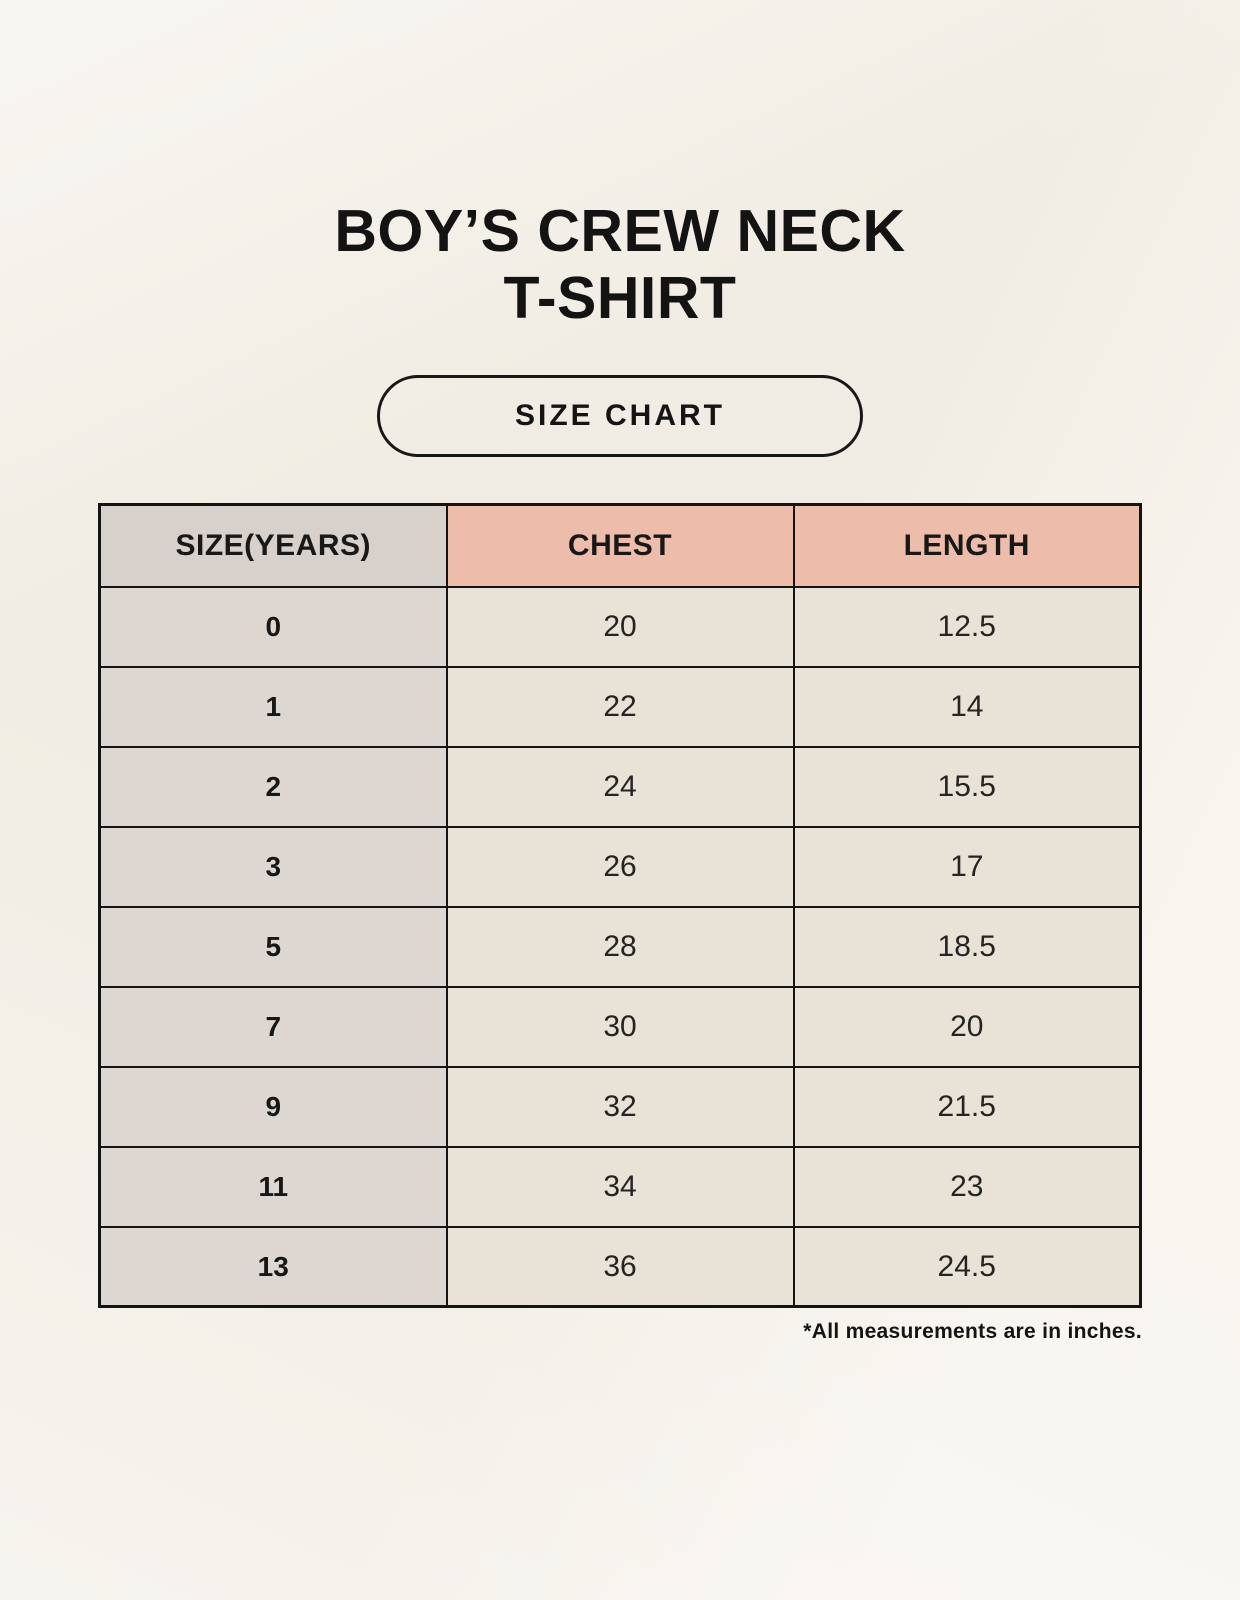  Describe the element at coordinates (273, 706) in the screenshot. I see `size-cell: 1` at that location.